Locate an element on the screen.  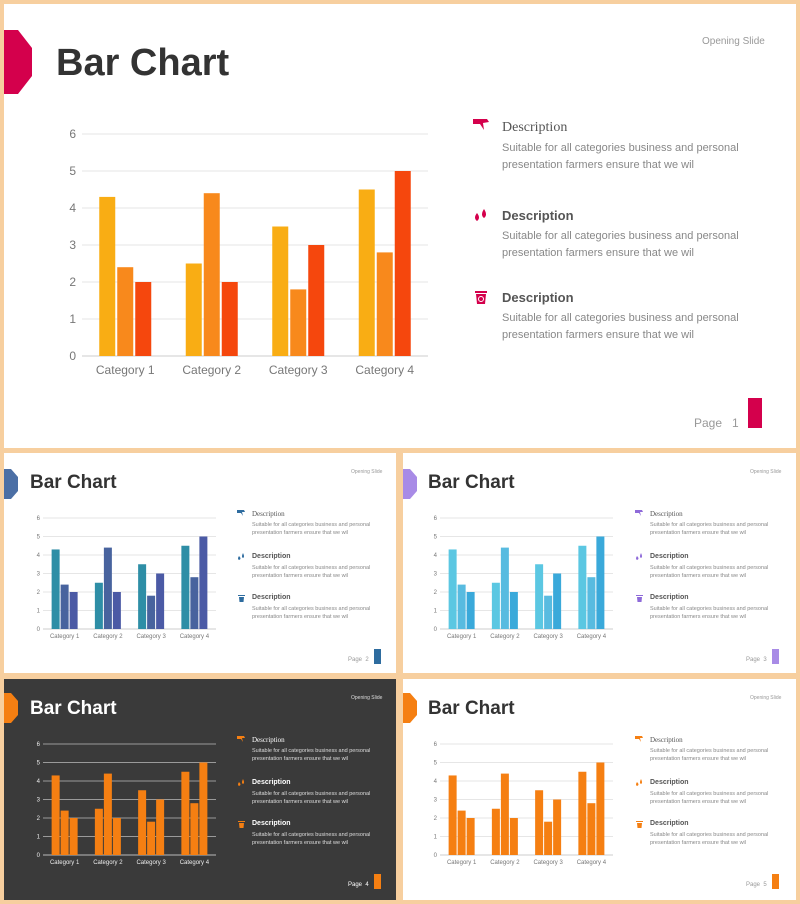
page-number: 4 is located at coordinates (367, 885).